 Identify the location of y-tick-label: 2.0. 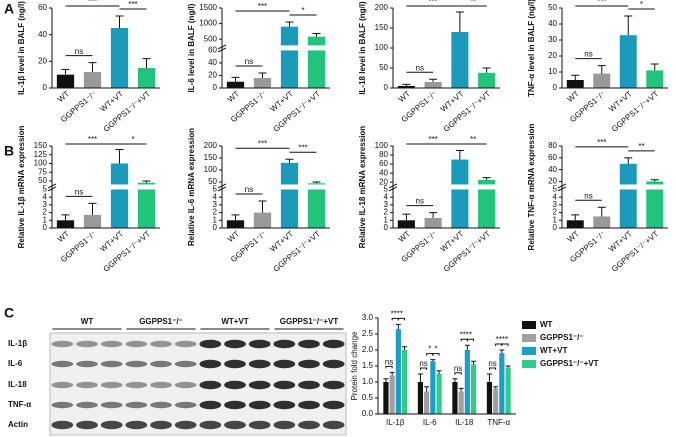
(368, 349).